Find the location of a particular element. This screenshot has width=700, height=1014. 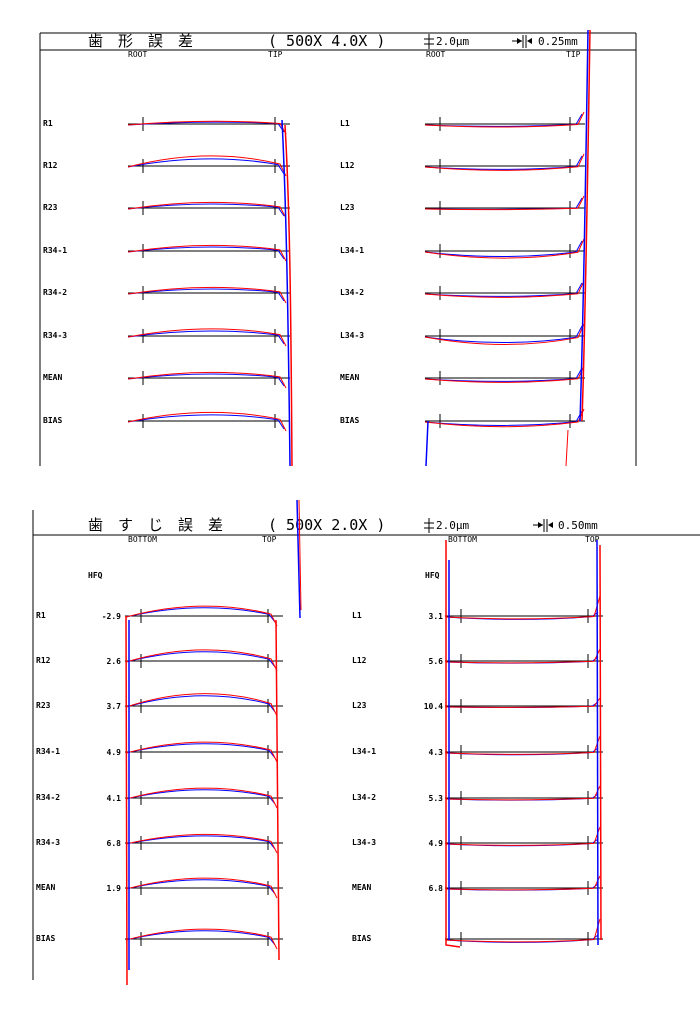

row-label-right: L34-2 is located at coordinates (352, 292).